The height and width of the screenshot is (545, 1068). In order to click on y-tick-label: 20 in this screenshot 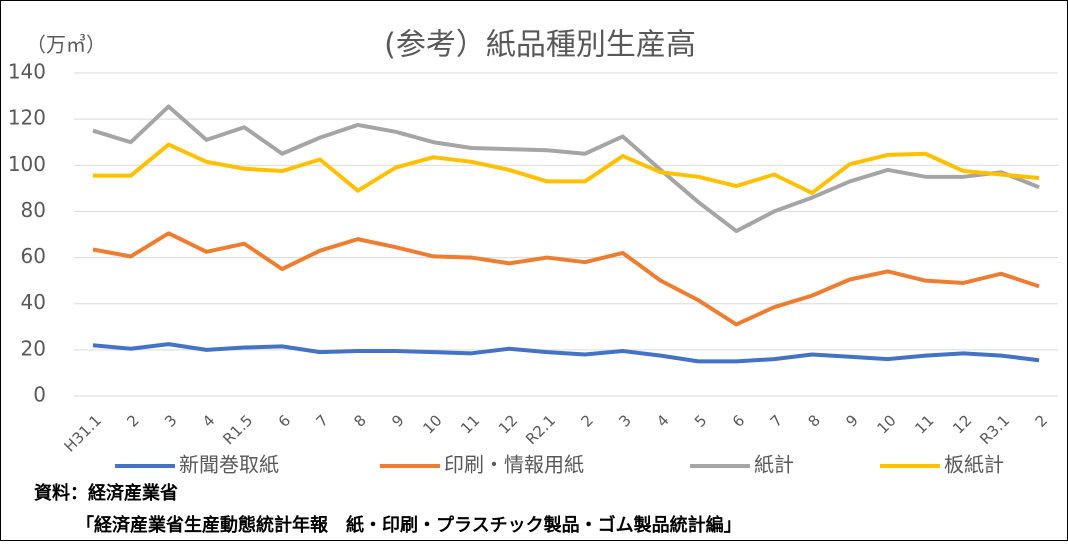, I will do `click(33, 348)`.